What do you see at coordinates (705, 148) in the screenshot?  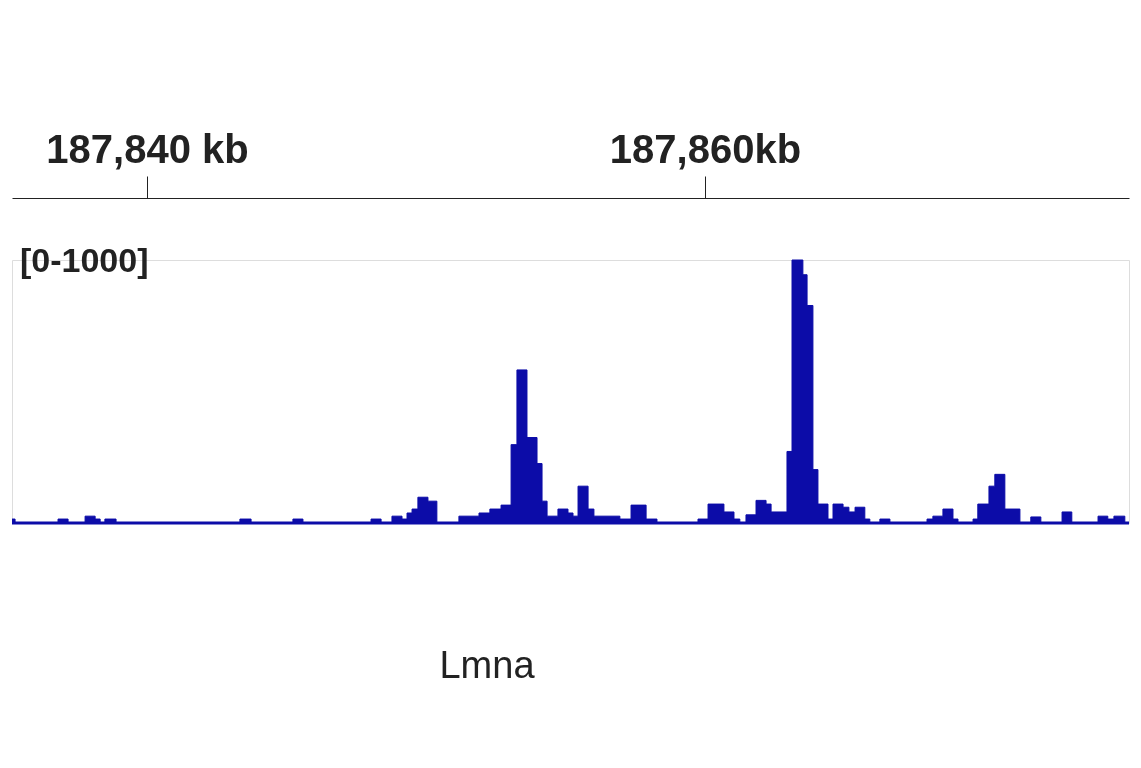 I see `x-tick-label: 187,860kb` at bounding box center [705, 148].